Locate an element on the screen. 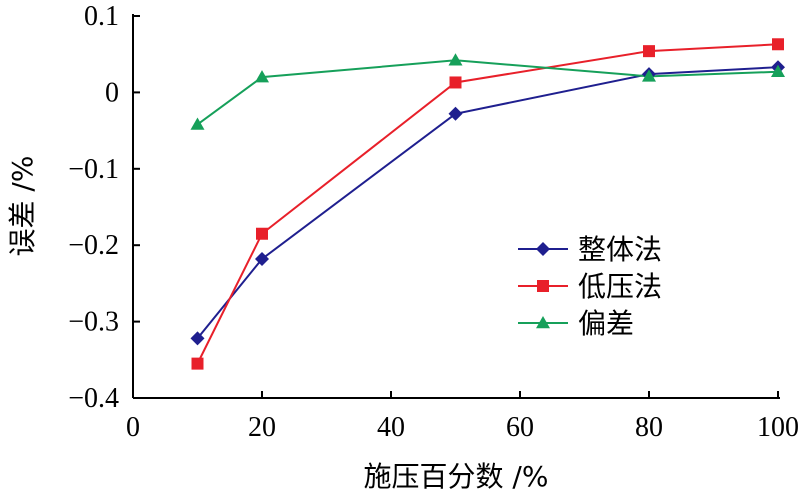  x-tick-label: 80 is located at coordinates (649, 427).